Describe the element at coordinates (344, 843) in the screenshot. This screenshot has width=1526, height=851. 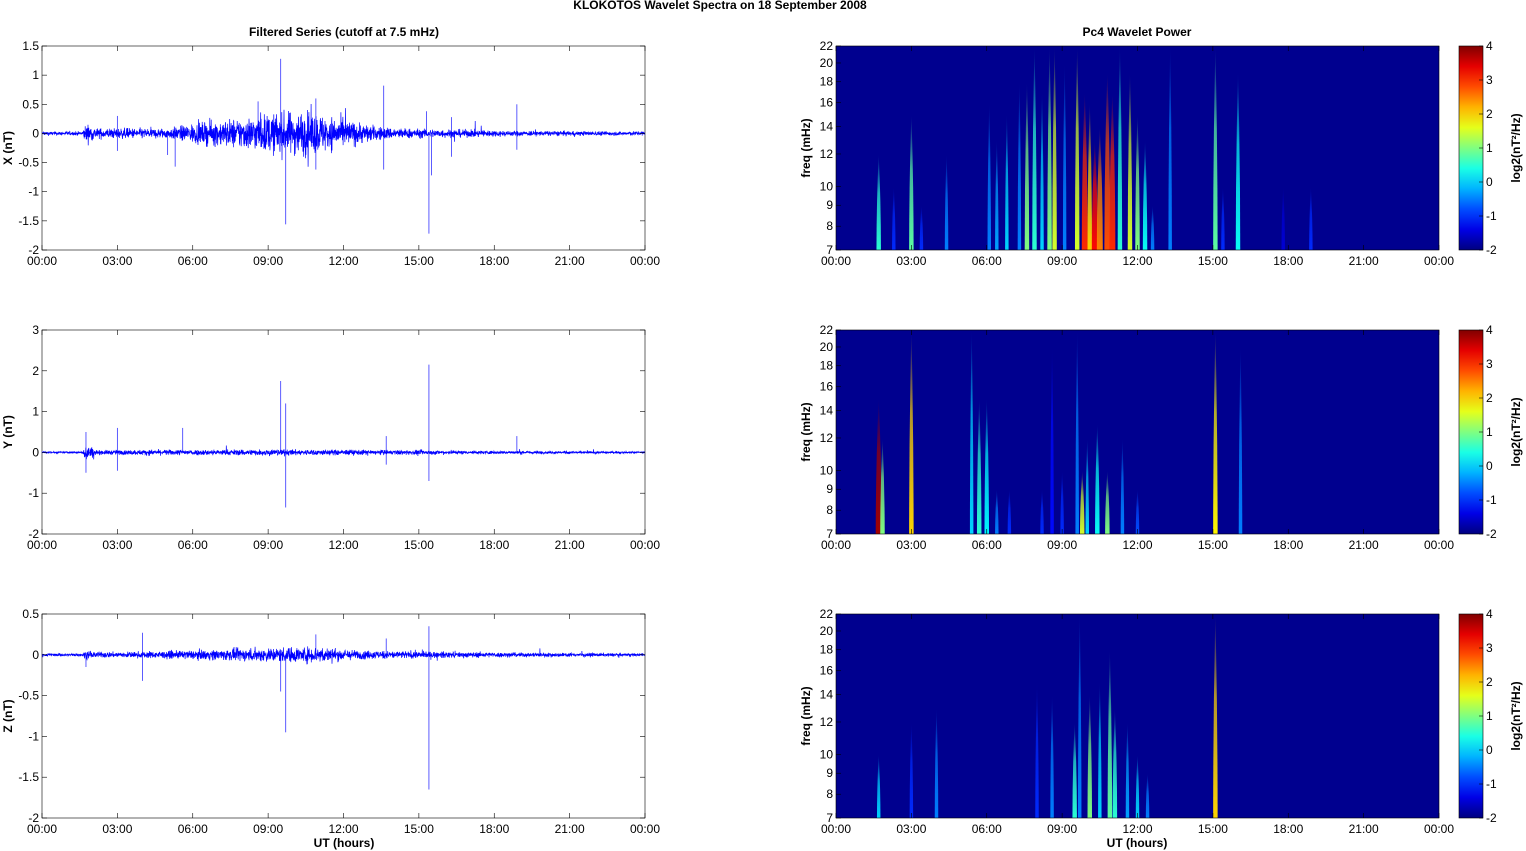
I see `left-x-axis-label: UT (hours)` at that location.